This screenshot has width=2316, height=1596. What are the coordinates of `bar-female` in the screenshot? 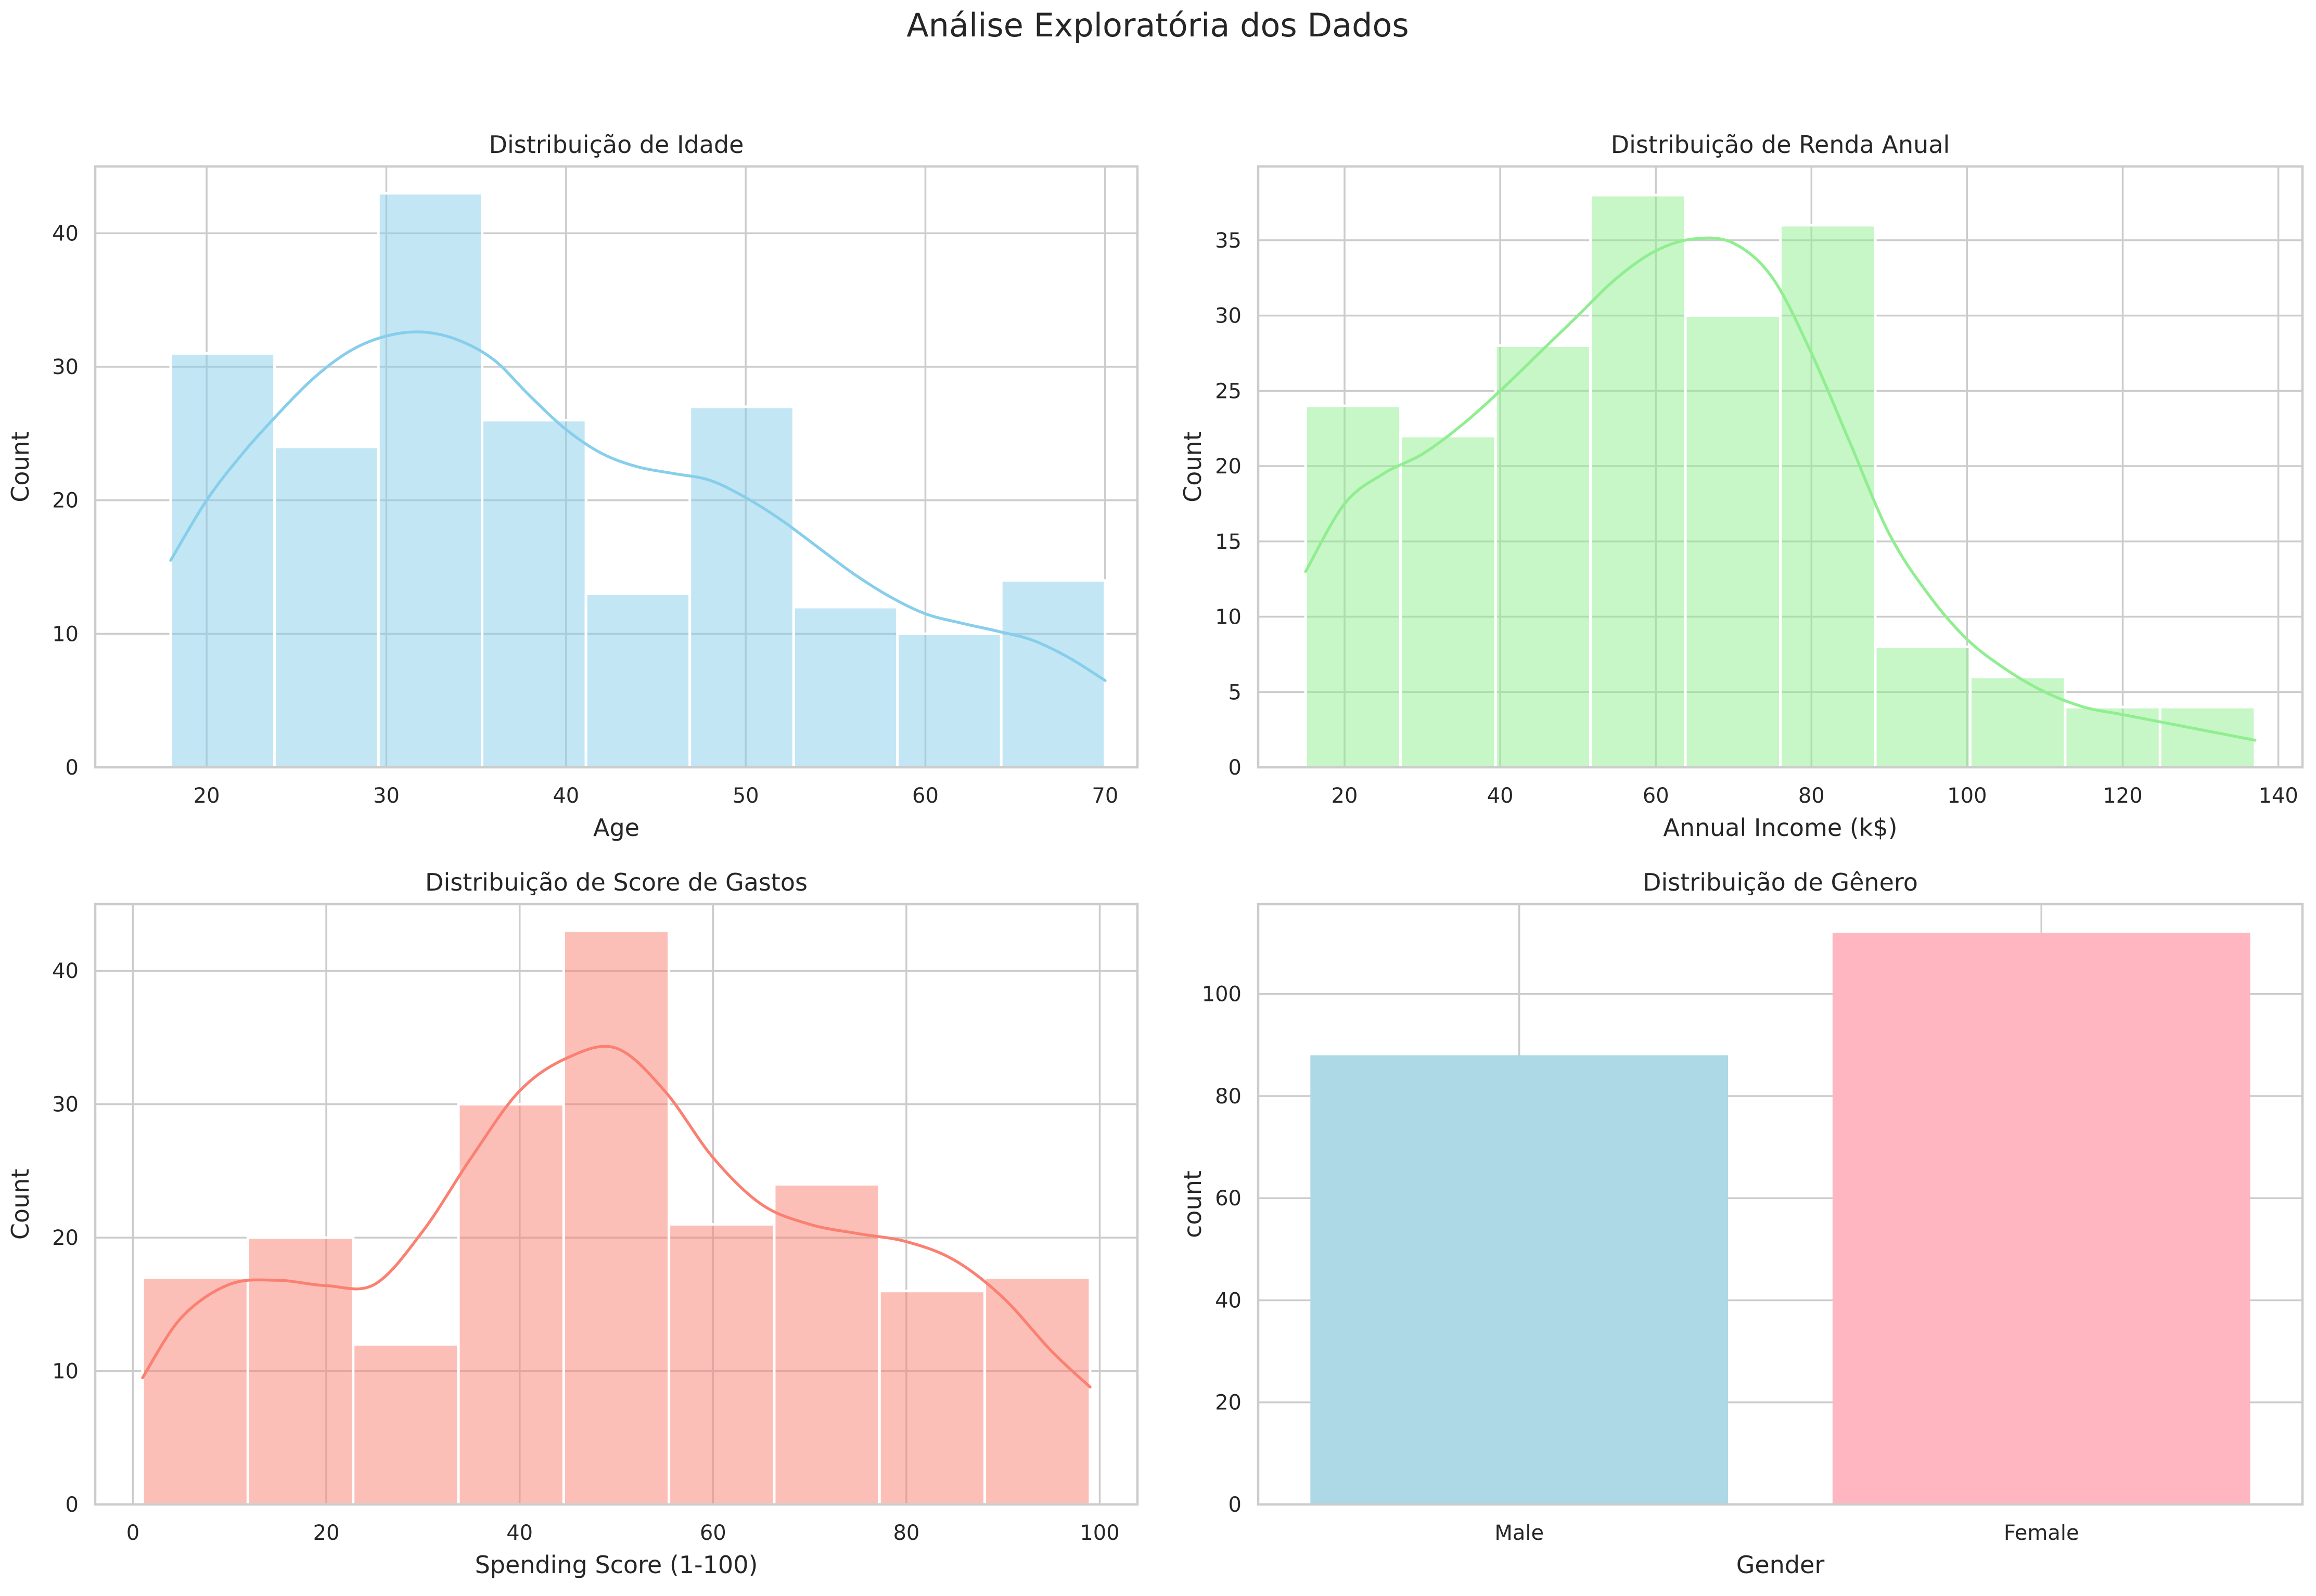 It's located at (2041, 1218).